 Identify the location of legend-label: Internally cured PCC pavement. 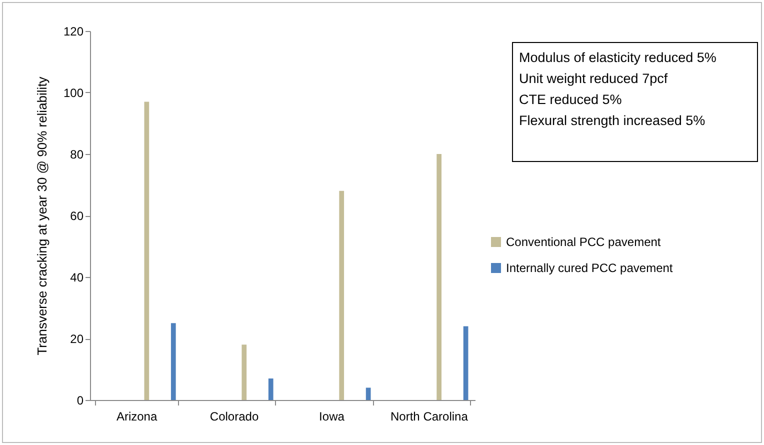
(590, 268).